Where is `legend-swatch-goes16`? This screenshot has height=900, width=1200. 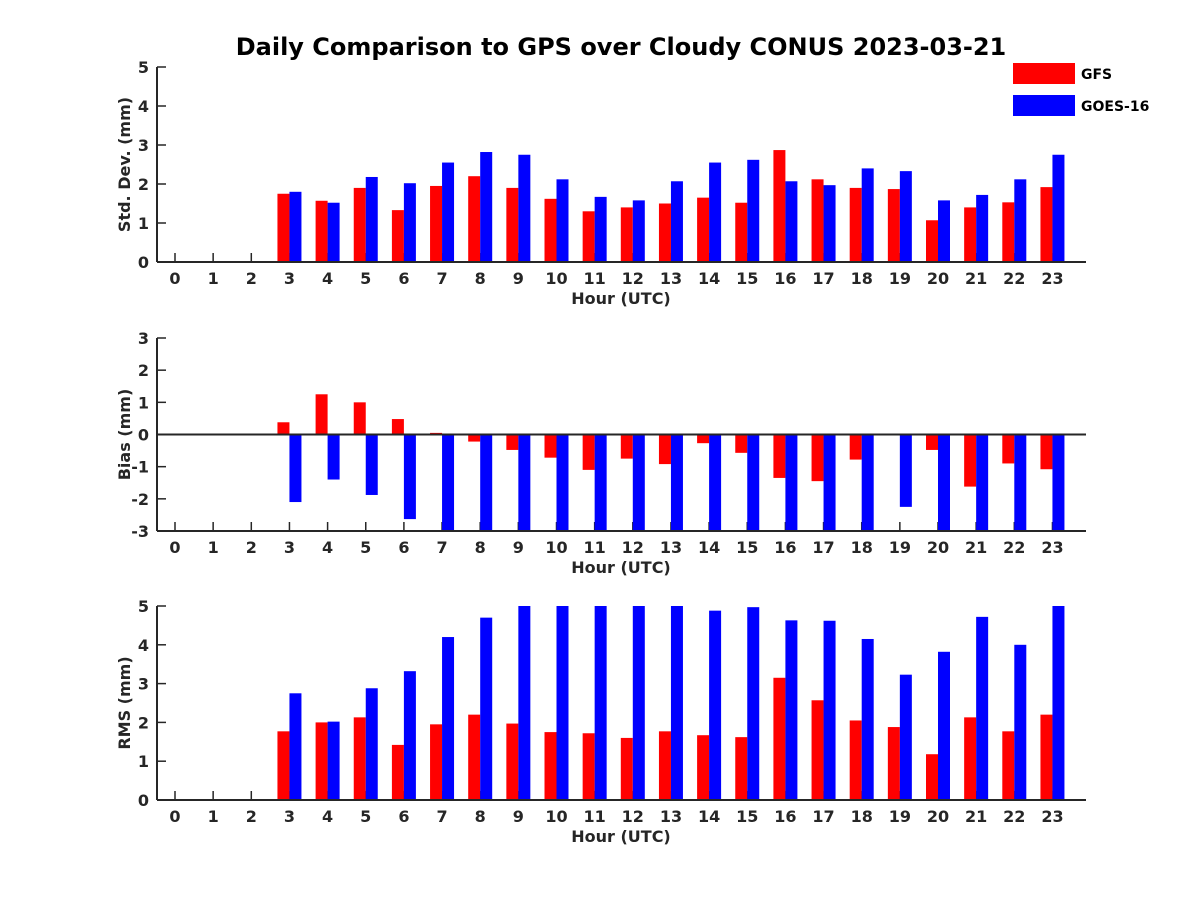 legend-swatch-goes16 is located at coordinates (1044, 105).